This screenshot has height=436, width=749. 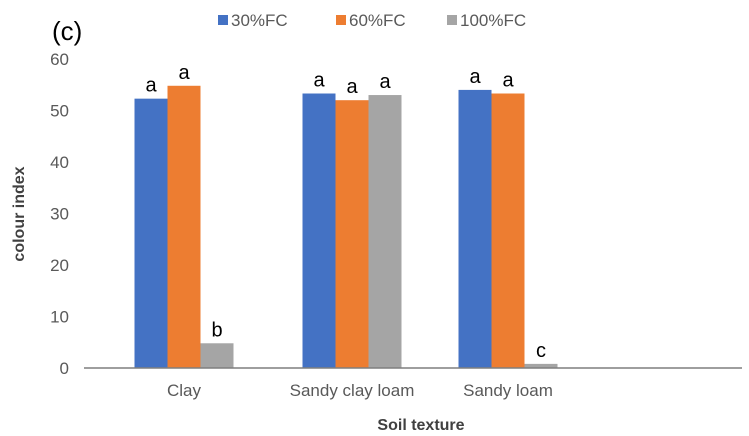 I want to click on y-tick-label: 30, so click(x=59, y=214).